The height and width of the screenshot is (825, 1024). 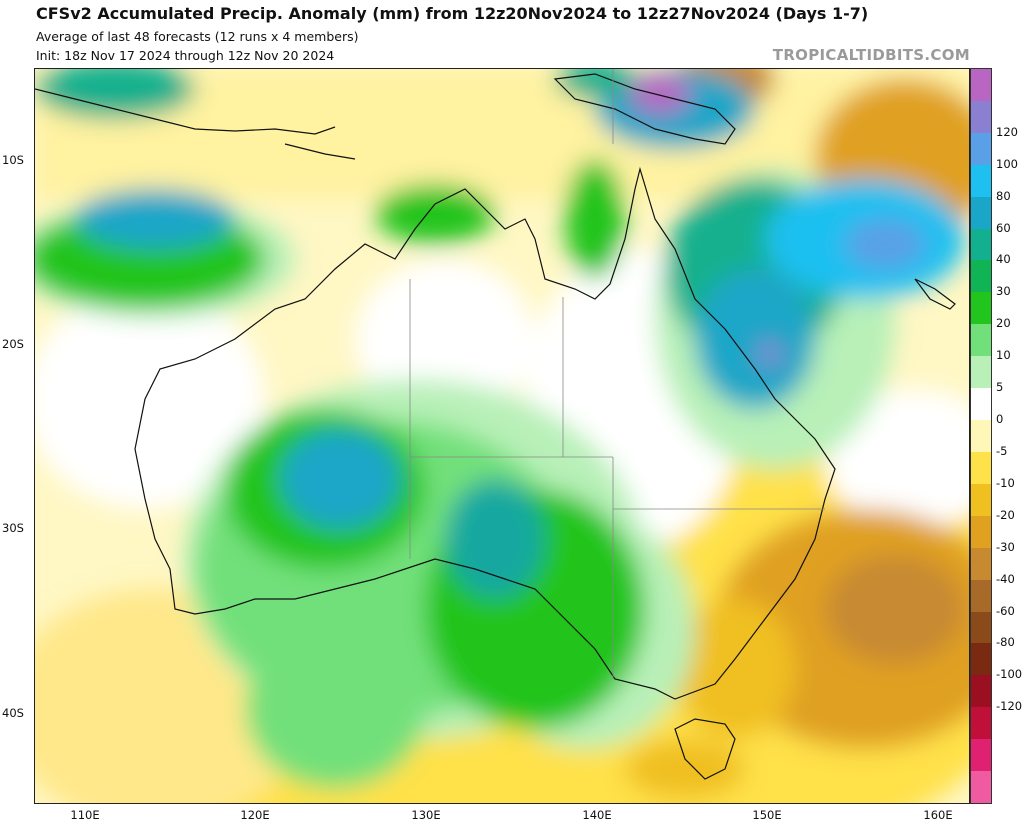 What do you see at coordinates (1007, 163) in the screenshot?
I see `colorbar-label: 100` at bounding box center [1007, 163].